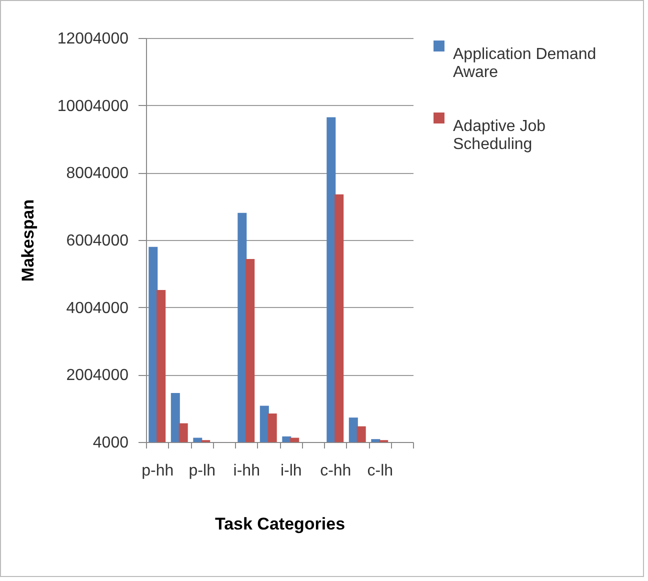  Describe the element at coordinates (93, 106) in the screenshot. I see `y-tick-label: 10004000` at that location.